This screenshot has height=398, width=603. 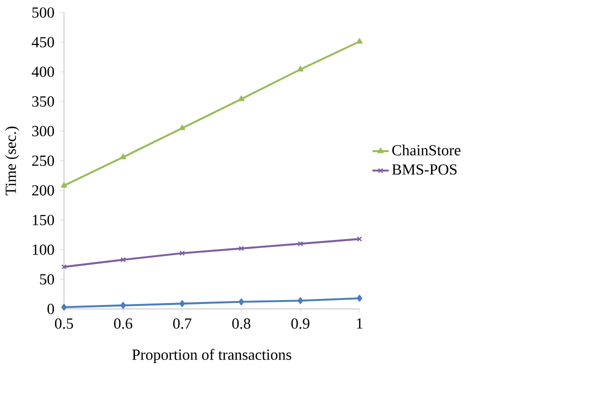 I want to click on x-tick-label: 0.7, so click(x=182, y=324).